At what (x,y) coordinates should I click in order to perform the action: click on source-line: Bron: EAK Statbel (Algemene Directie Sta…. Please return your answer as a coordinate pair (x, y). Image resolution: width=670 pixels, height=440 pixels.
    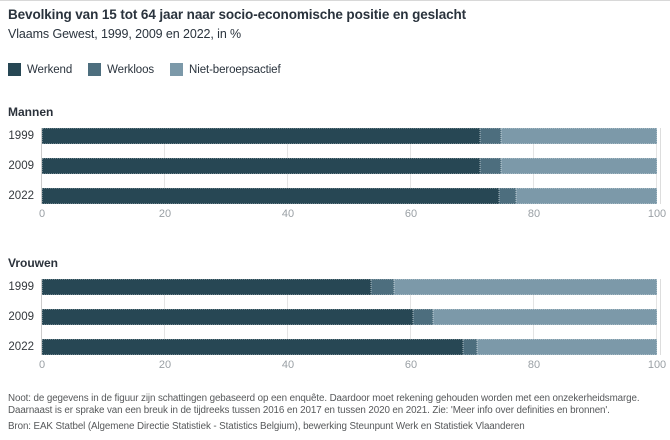
    Looking at the image, I should click on (266, 426).